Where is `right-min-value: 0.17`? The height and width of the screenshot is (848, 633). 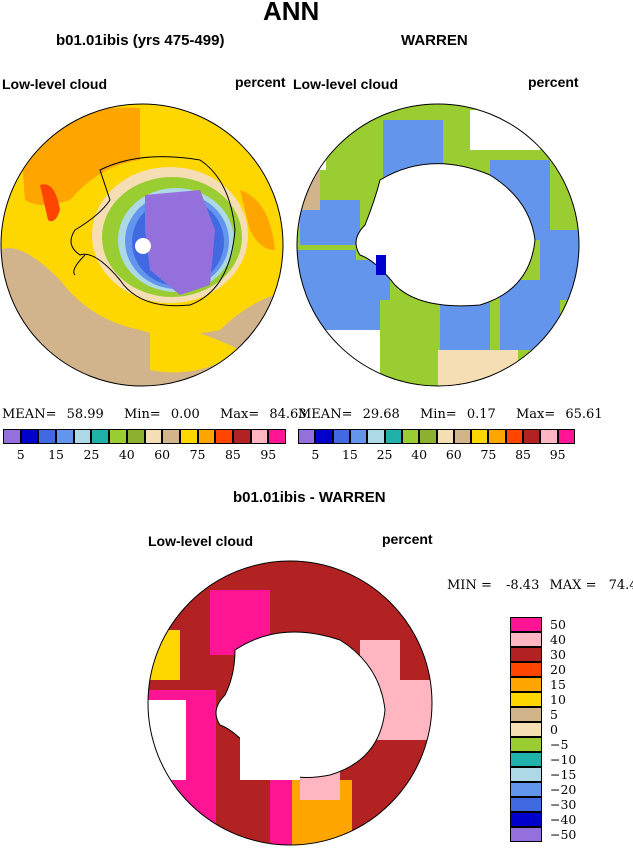
right-min-value: 0.17 is located at coordinates (481, 414).